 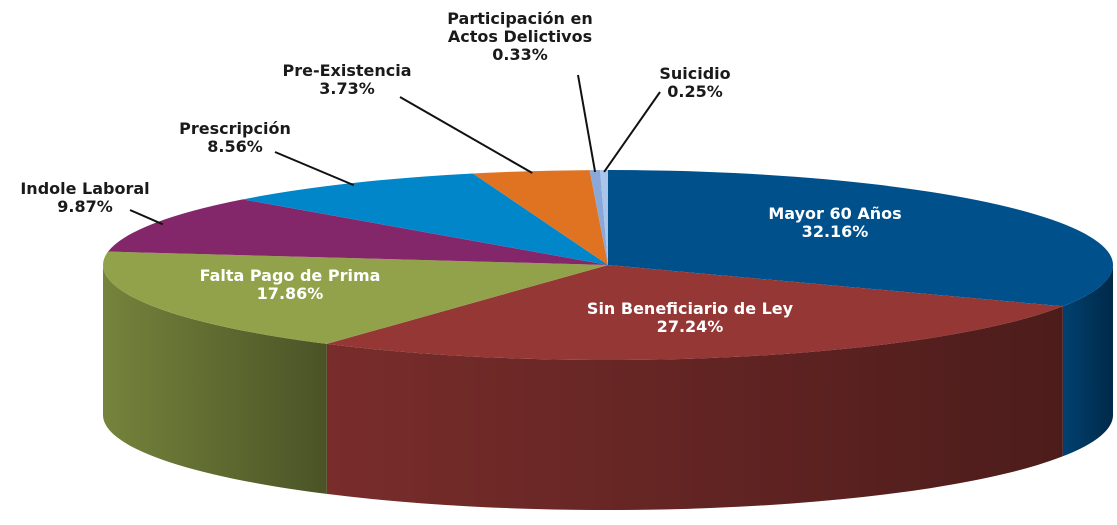 I want to click on value-label: 0.25%, so click(x=695, y=91).